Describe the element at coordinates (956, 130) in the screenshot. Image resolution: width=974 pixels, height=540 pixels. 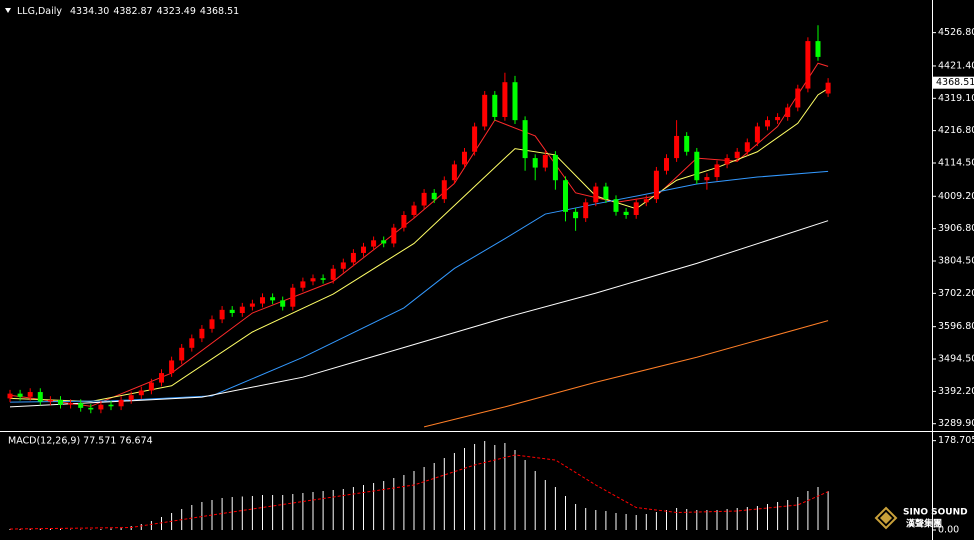
I see `y-tick-label: 4216.80` at that location.